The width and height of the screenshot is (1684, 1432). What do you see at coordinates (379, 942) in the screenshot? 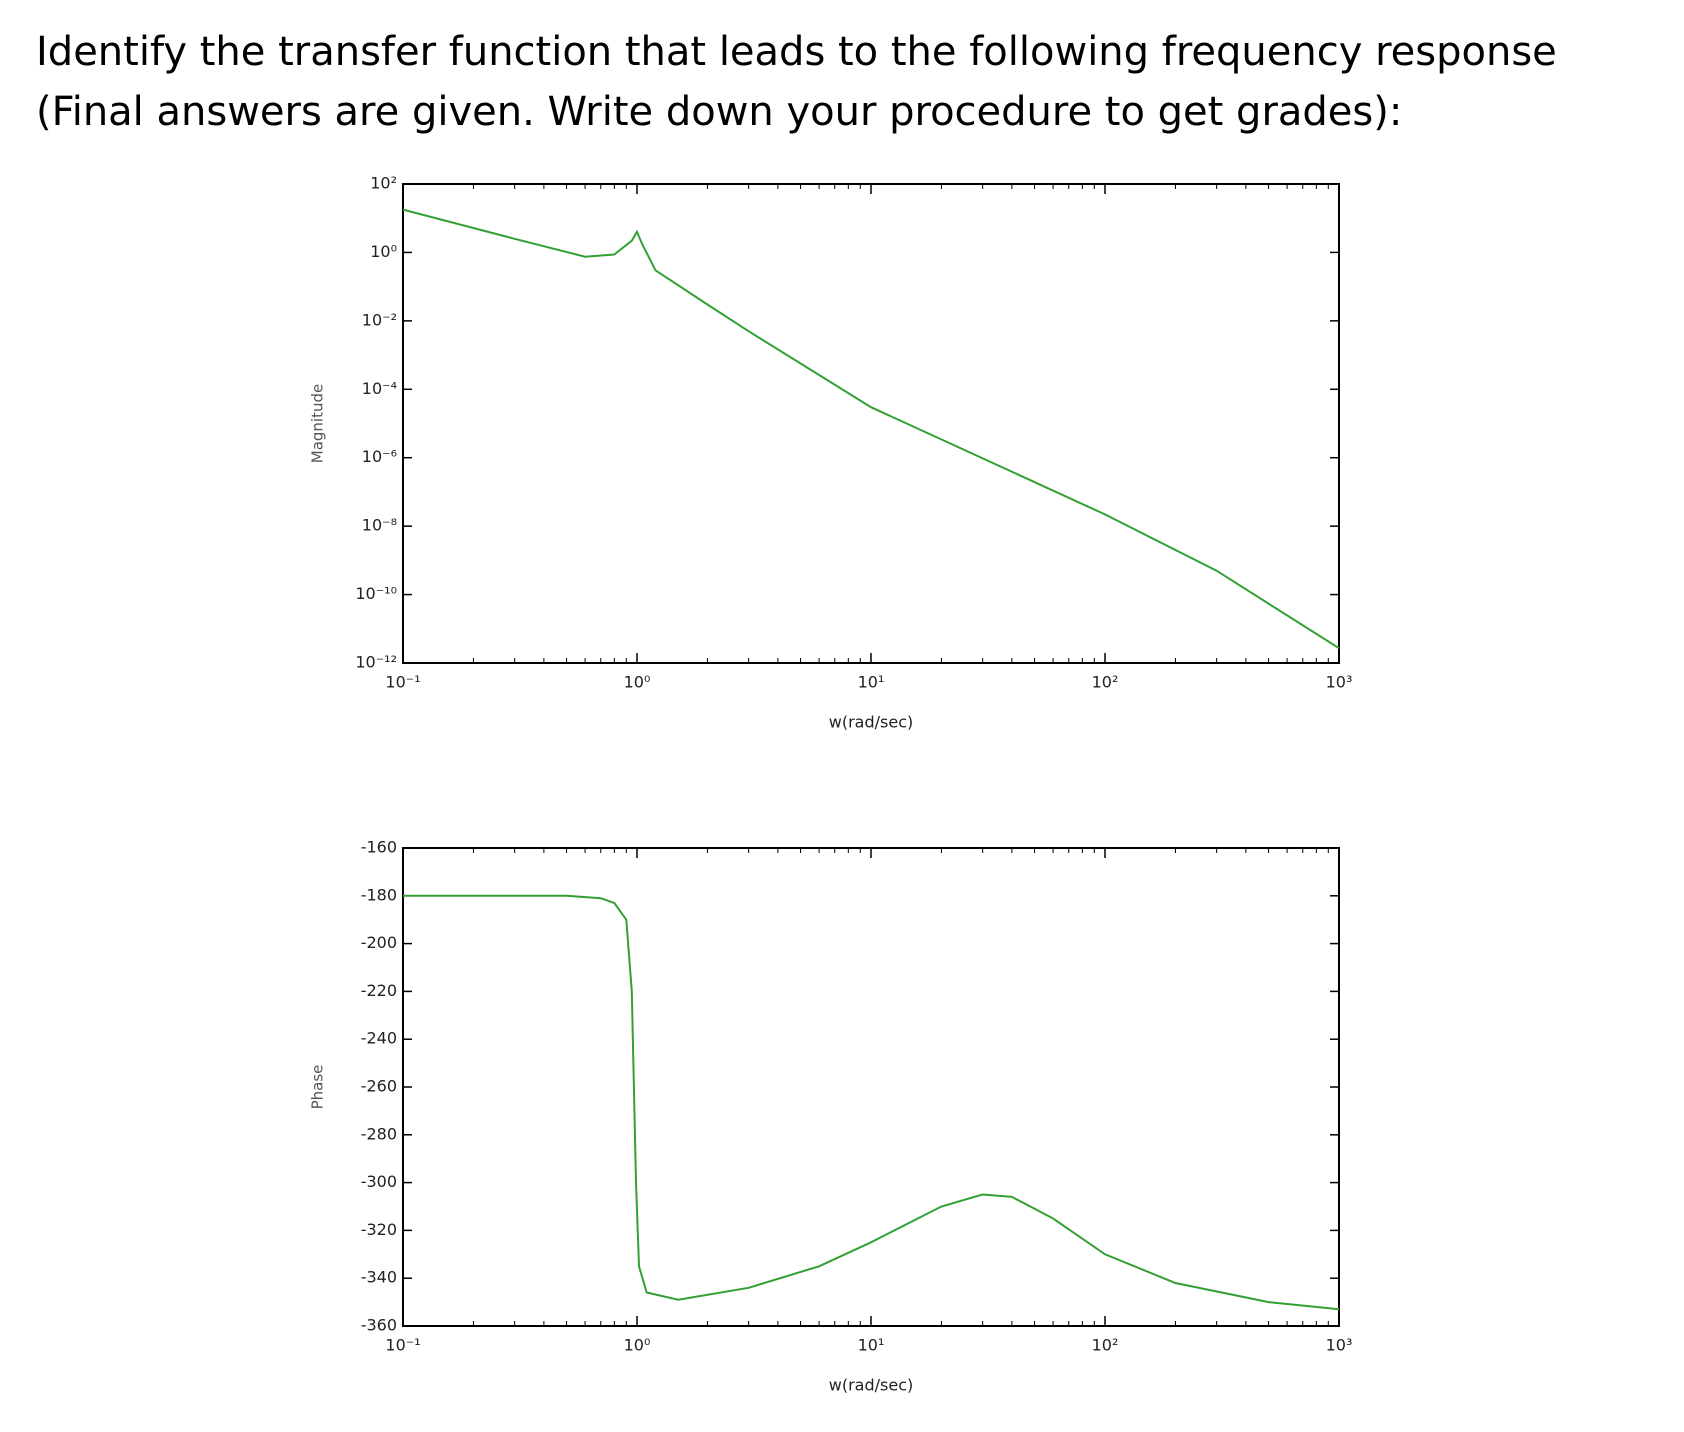
I see `y-tick-label: -200` at bounding box center [379, 942].